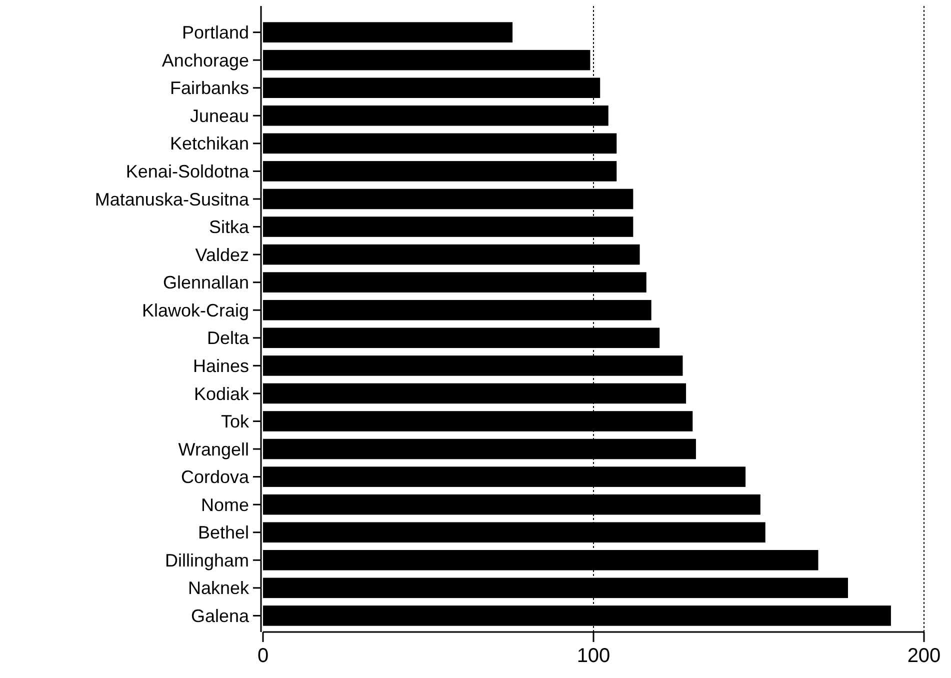  Describe the element at coordinates (229, 227) in the screenshot. I see `y-tick-label: Sitka` at that location.